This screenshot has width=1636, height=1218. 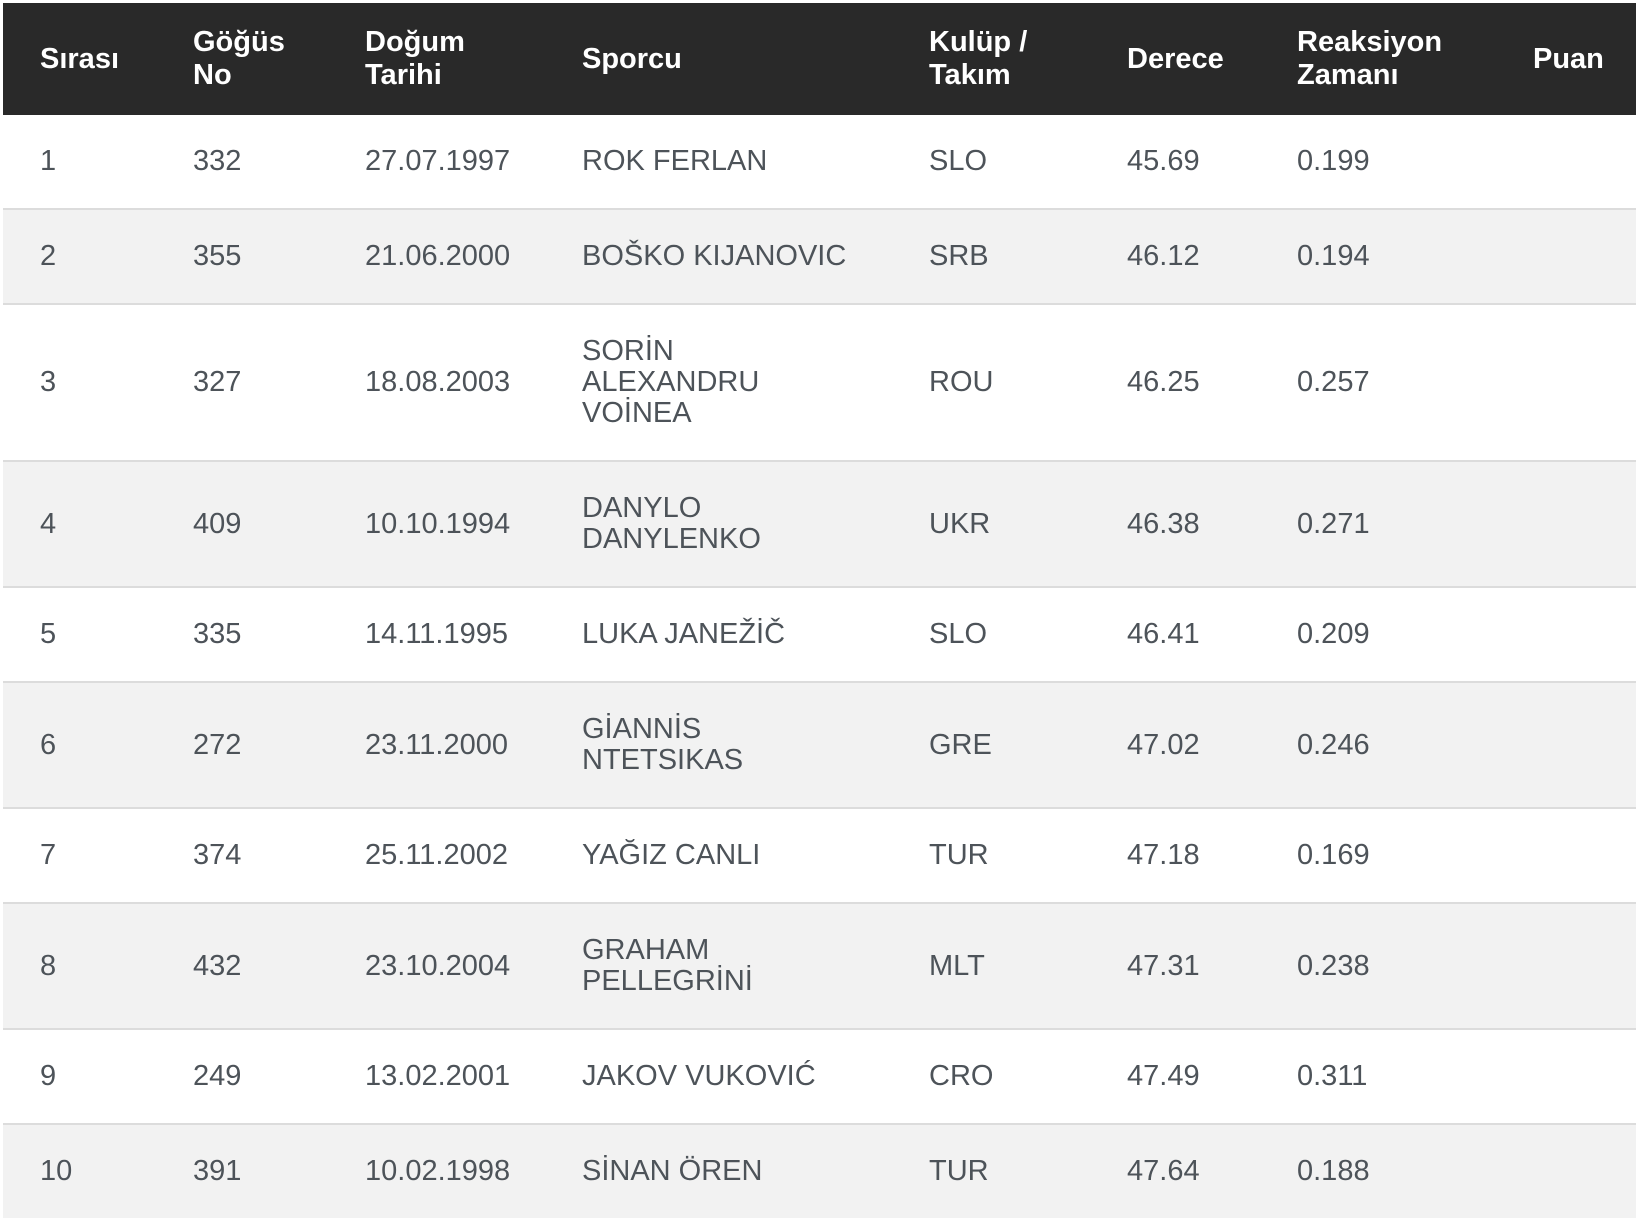 What do you see at coordinates (718, 524) in the screenshot?
I see `cell-sporcu: DANYLO DANYLENKO` at bounding box center [718, 524].